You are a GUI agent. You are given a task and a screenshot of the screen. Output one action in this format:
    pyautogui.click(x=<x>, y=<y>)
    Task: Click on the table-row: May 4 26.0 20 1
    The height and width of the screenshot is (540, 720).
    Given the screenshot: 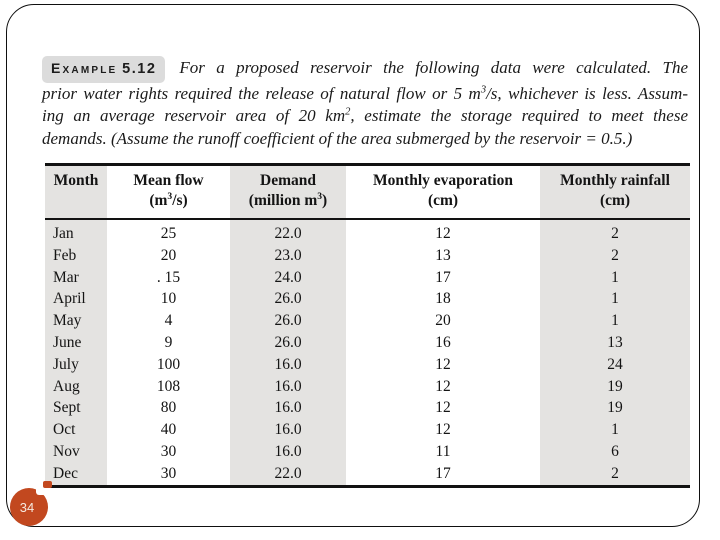 What is the action you would take?
    pyautogui.click(x=367, y=321)
    